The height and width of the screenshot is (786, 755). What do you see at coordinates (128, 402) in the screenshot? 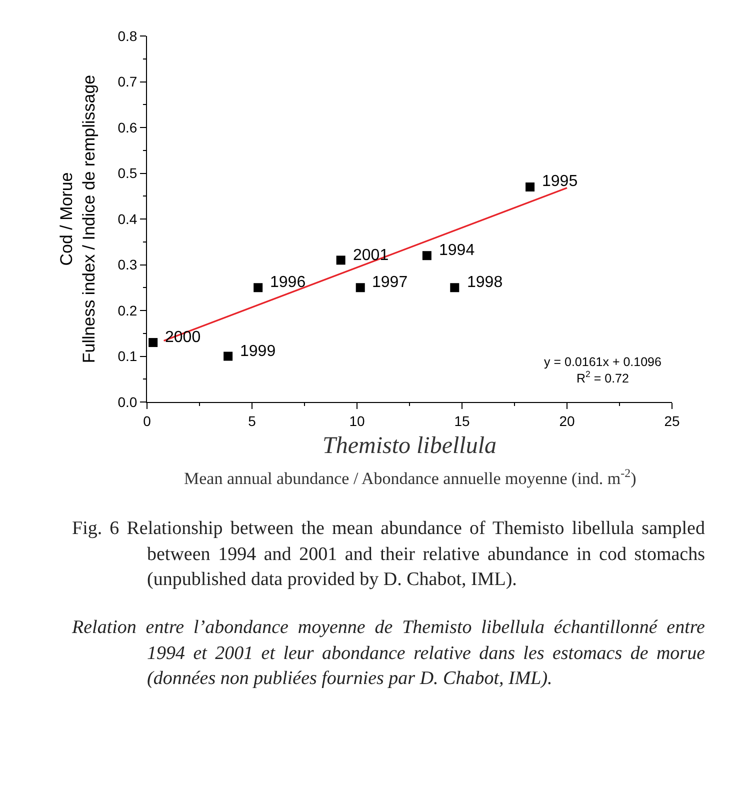
I see `y-tick-label: 0.0` at bounding box center [128, 402].